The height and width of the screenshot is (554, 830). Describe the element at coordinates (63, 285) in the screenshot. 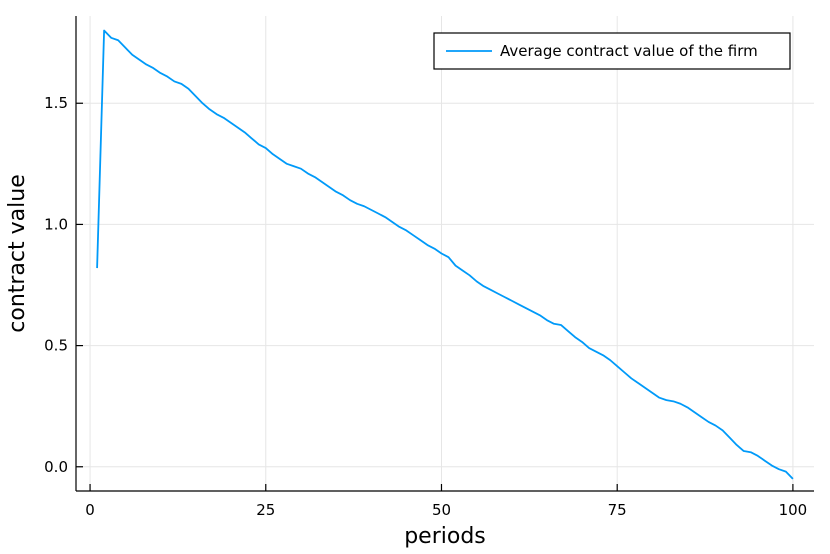

I see `y-axis-ticks: 0.0 0.5 1.0 1.5` at that location.